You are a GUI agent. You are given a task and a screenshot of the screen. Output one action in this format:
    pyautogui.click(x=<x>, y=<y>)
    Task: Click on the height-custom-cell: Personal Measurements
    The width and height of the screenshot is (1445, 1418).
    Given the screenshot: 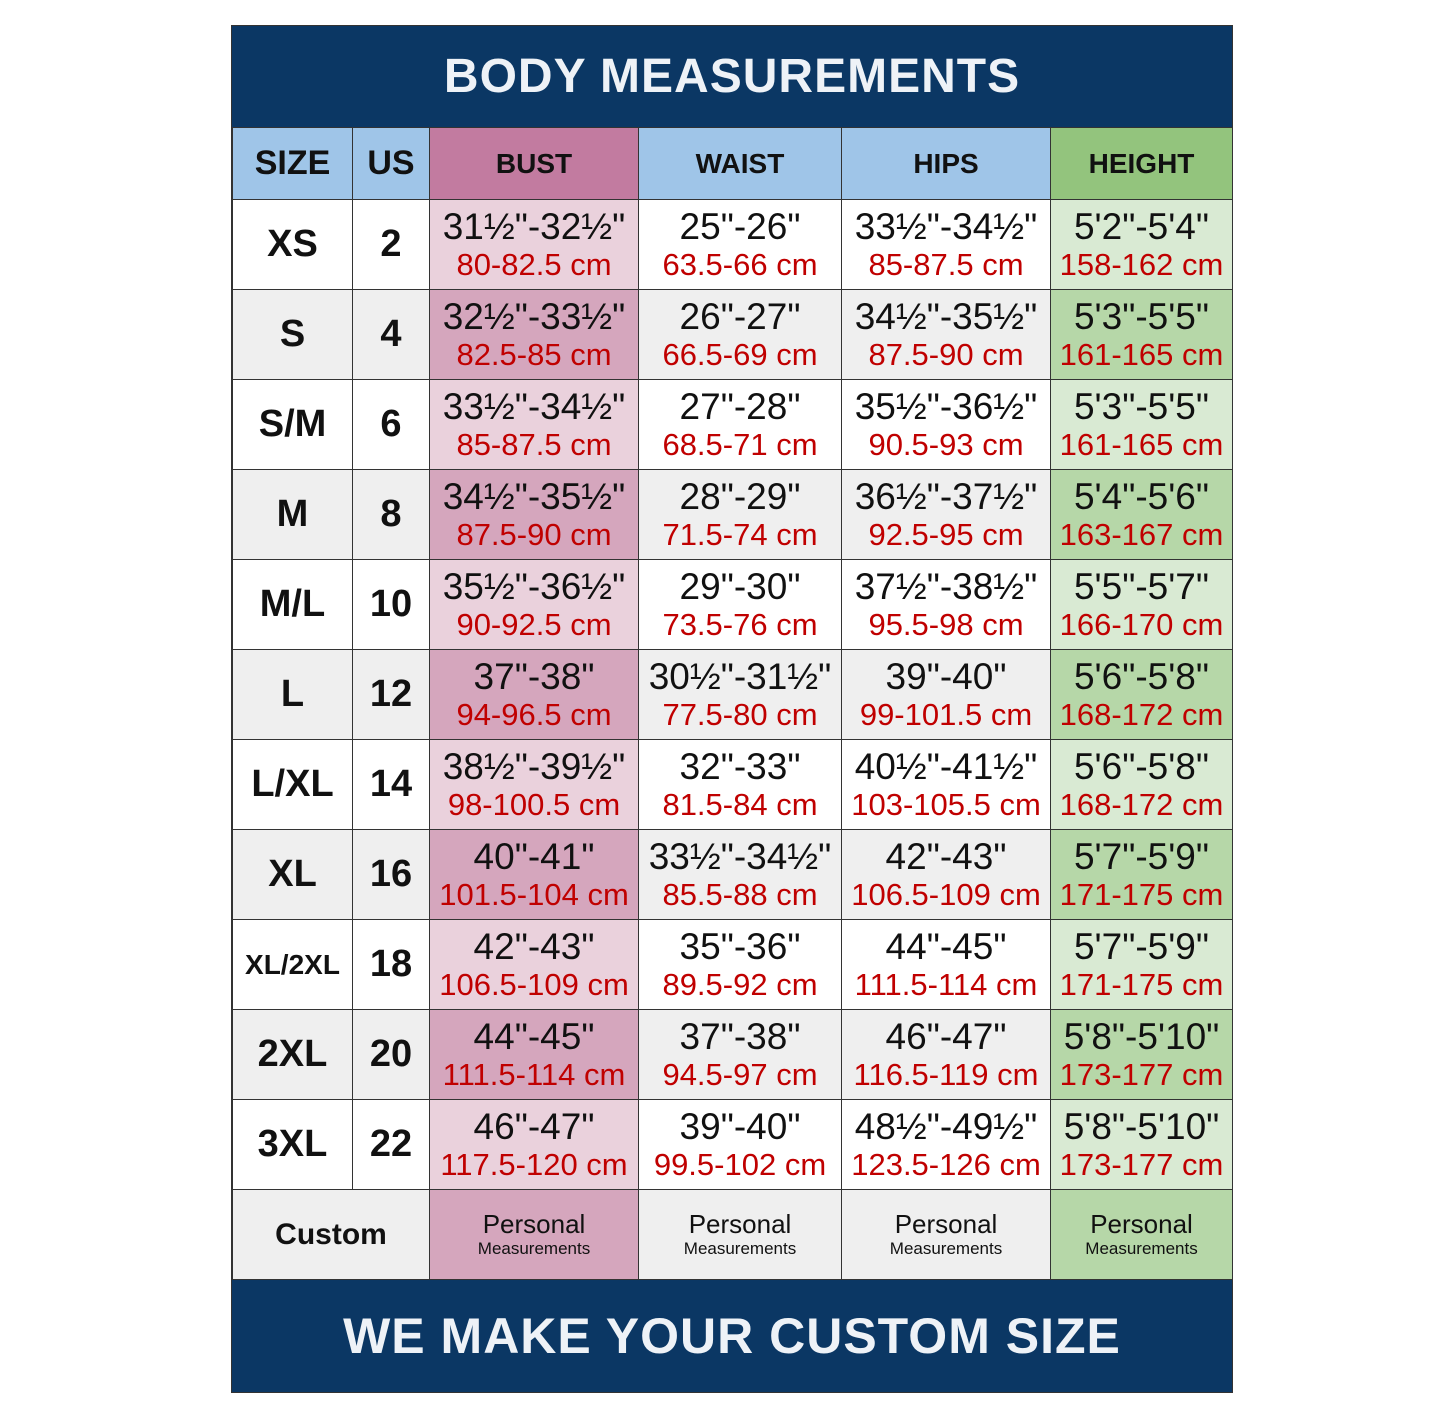 What is the action you would take?
    pyautogui.click(x=1141, y=1234)
    